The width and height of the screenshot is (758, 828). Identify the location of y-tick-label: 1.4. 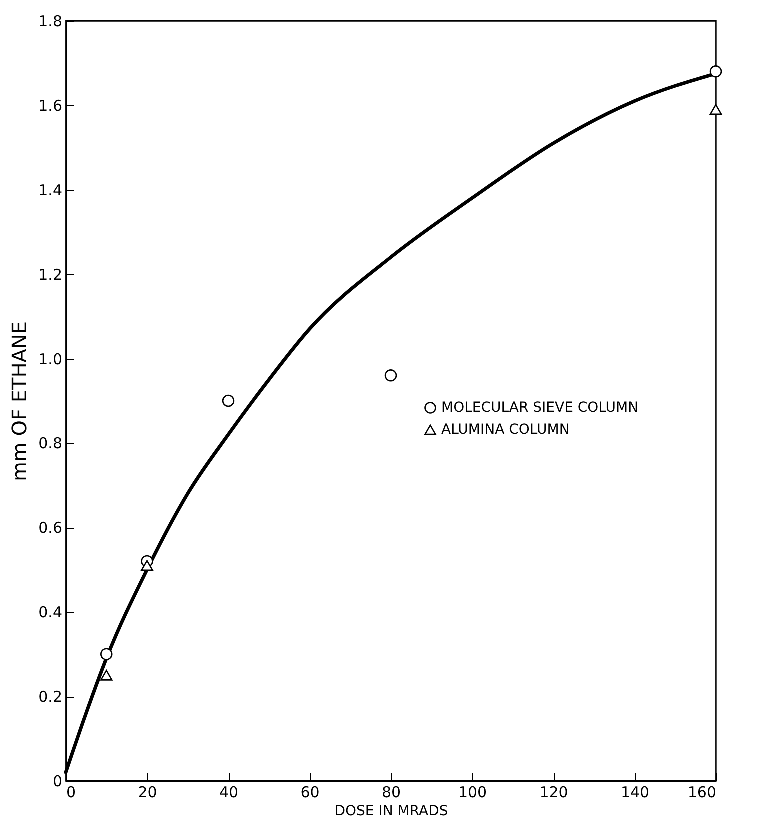
(50, 190).